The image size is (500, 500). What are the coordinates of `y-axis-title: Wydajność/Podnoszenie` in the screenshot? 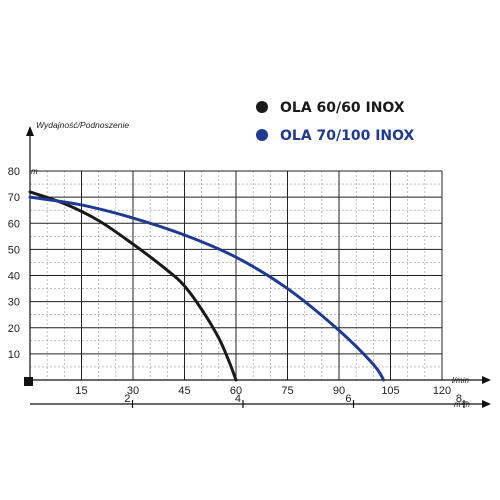 It's located at (82, 125).